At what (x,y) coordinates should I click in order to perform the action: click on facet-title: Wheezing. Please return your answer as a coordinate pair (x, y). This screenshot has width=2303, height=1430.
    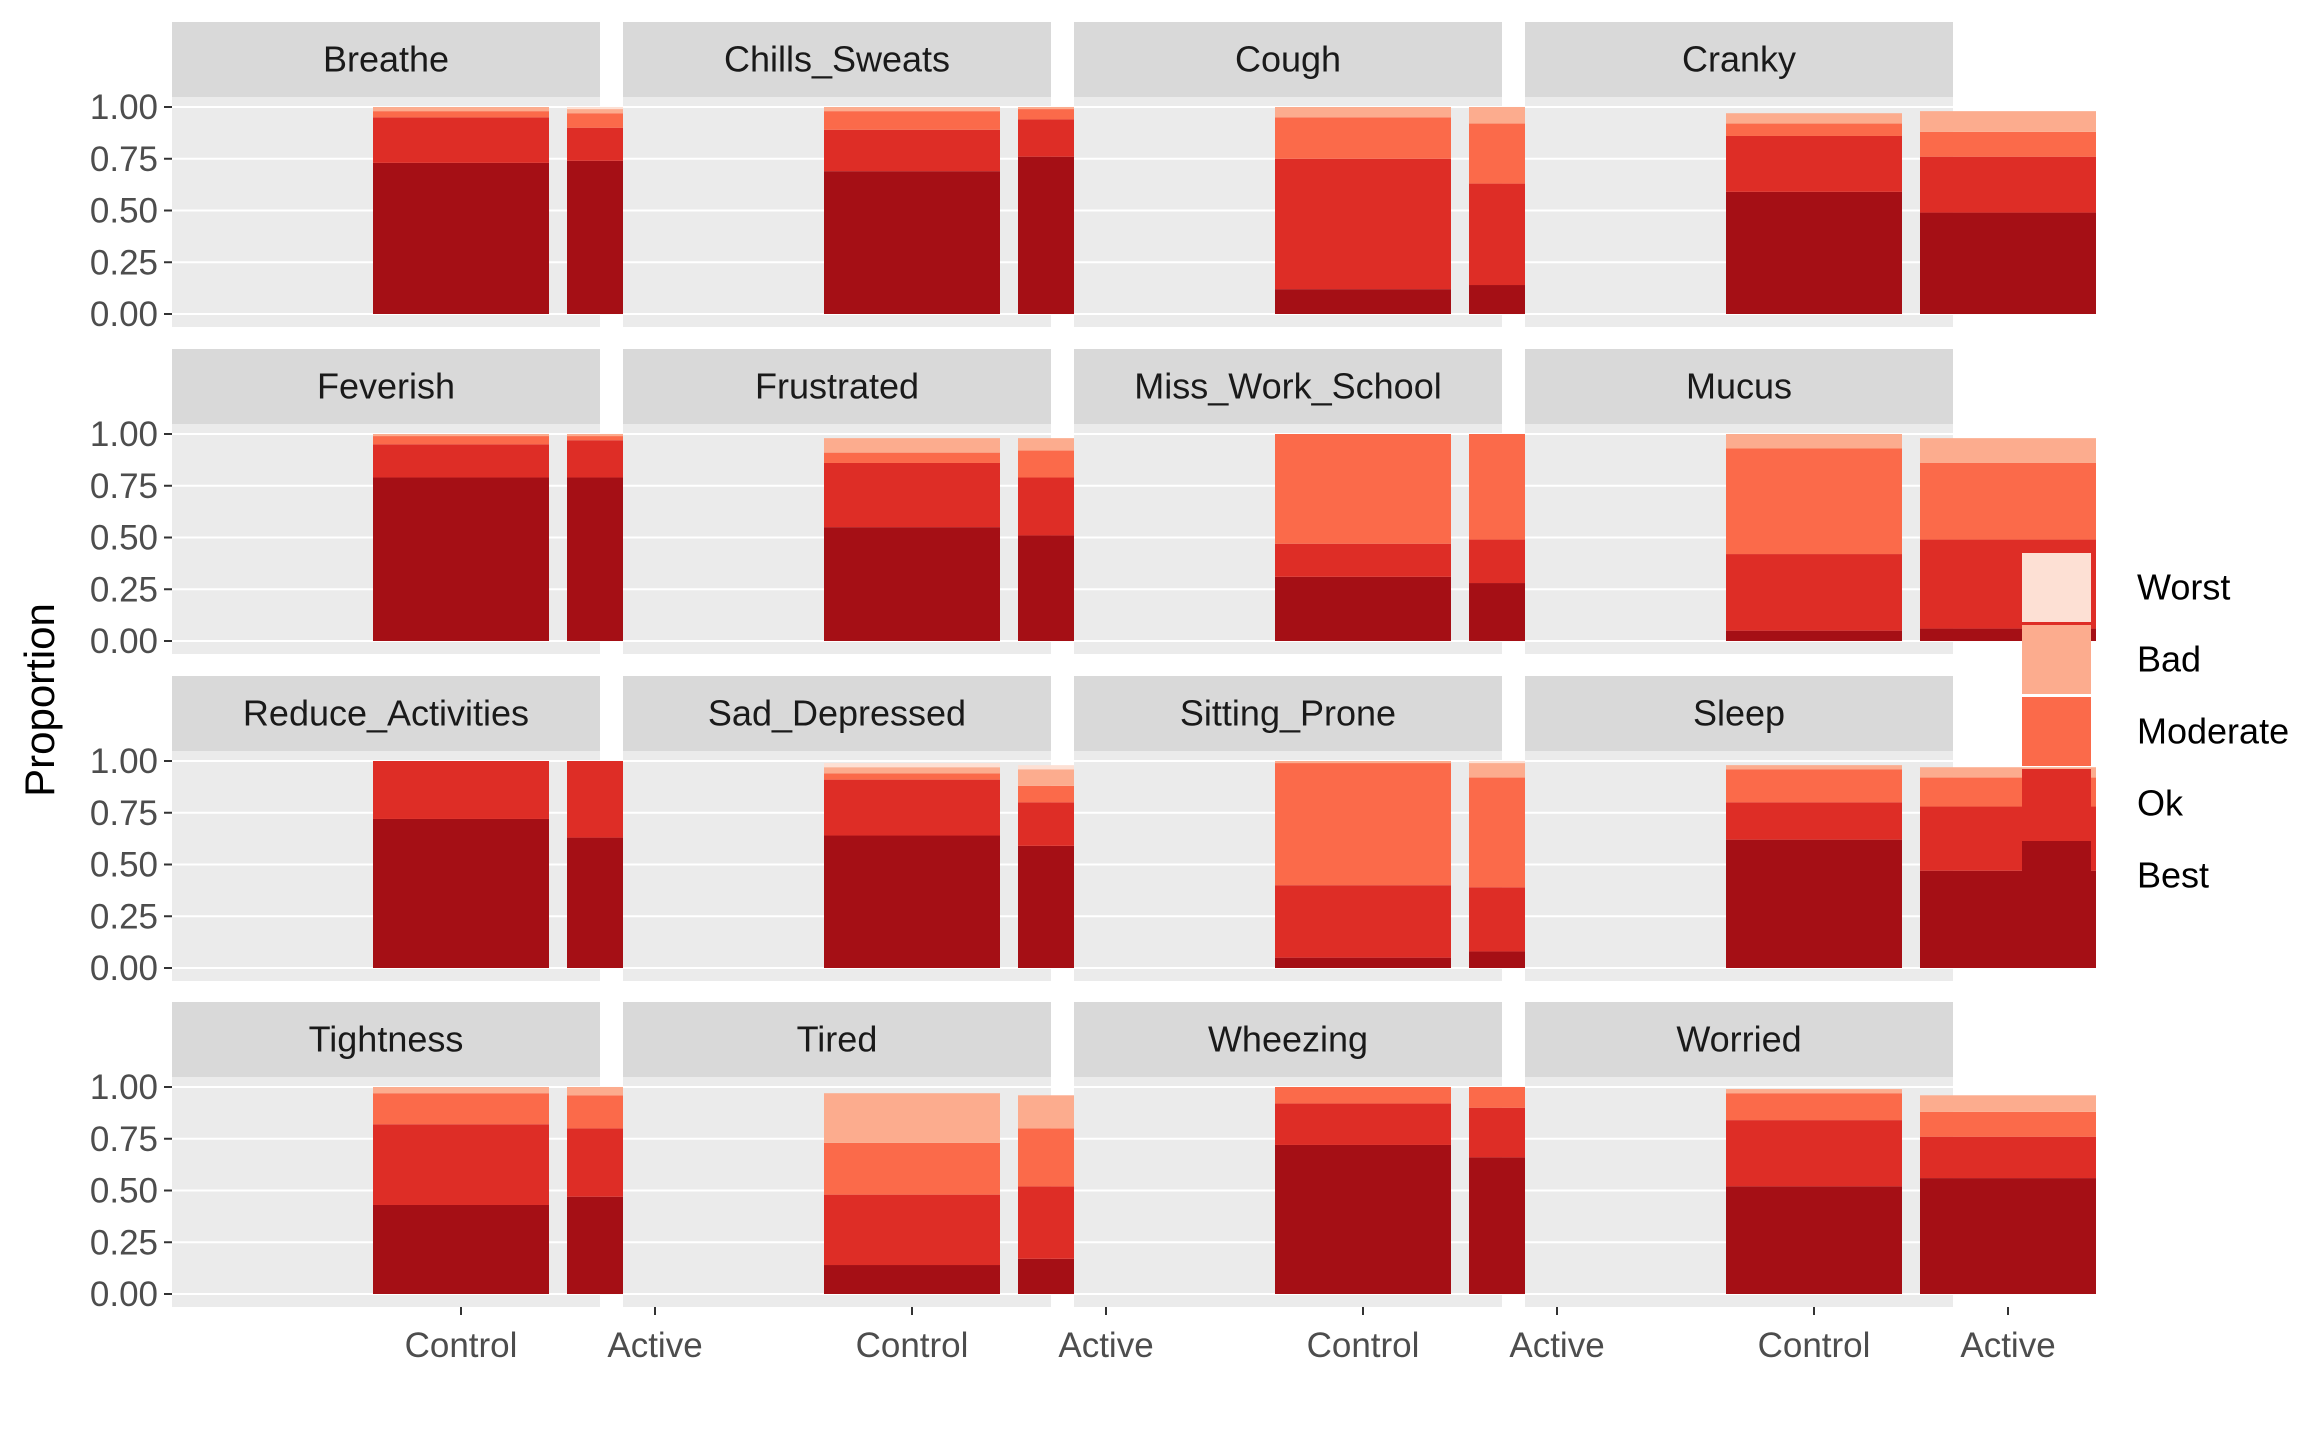
    Looking at the image, I should click on (1288, 1039).